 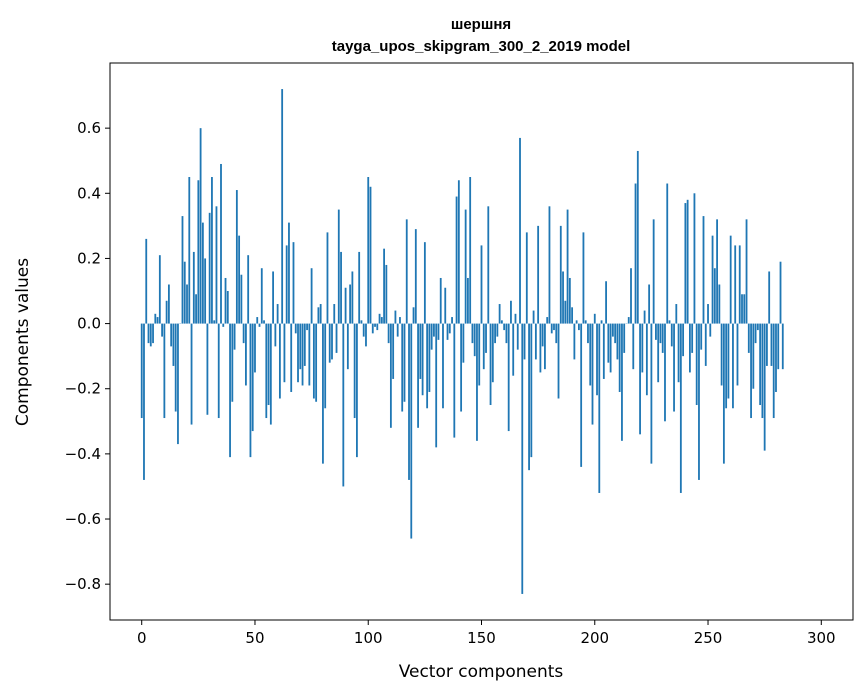 I want to click on x-tick-label: 150, so click(x=481, y=638).